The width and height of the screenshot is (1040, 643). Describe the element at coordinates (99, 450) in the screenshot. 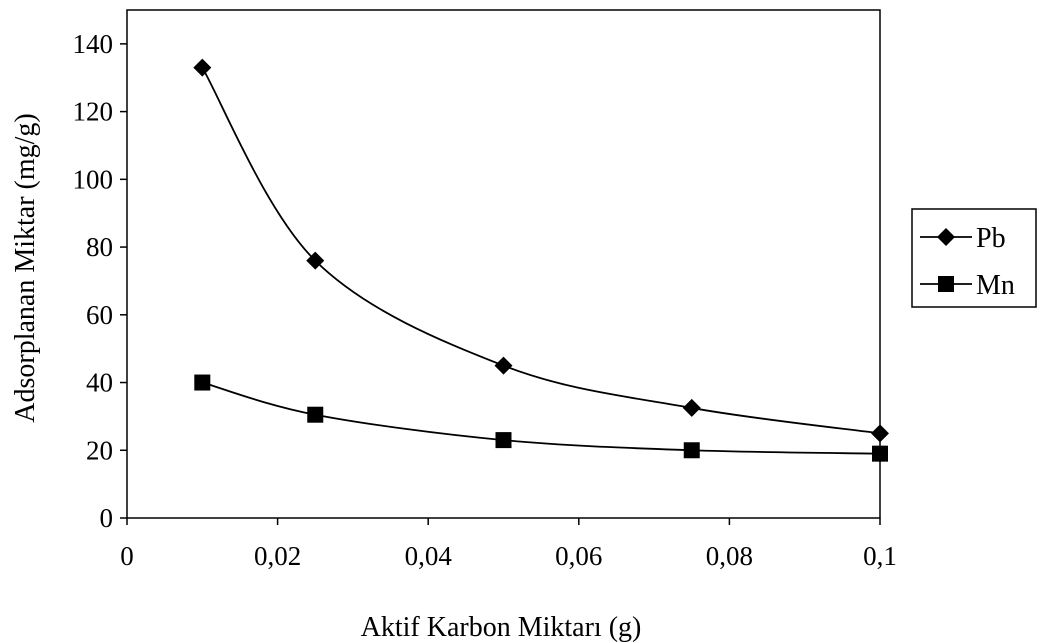

I see `y-tick-label: 20` at that location.